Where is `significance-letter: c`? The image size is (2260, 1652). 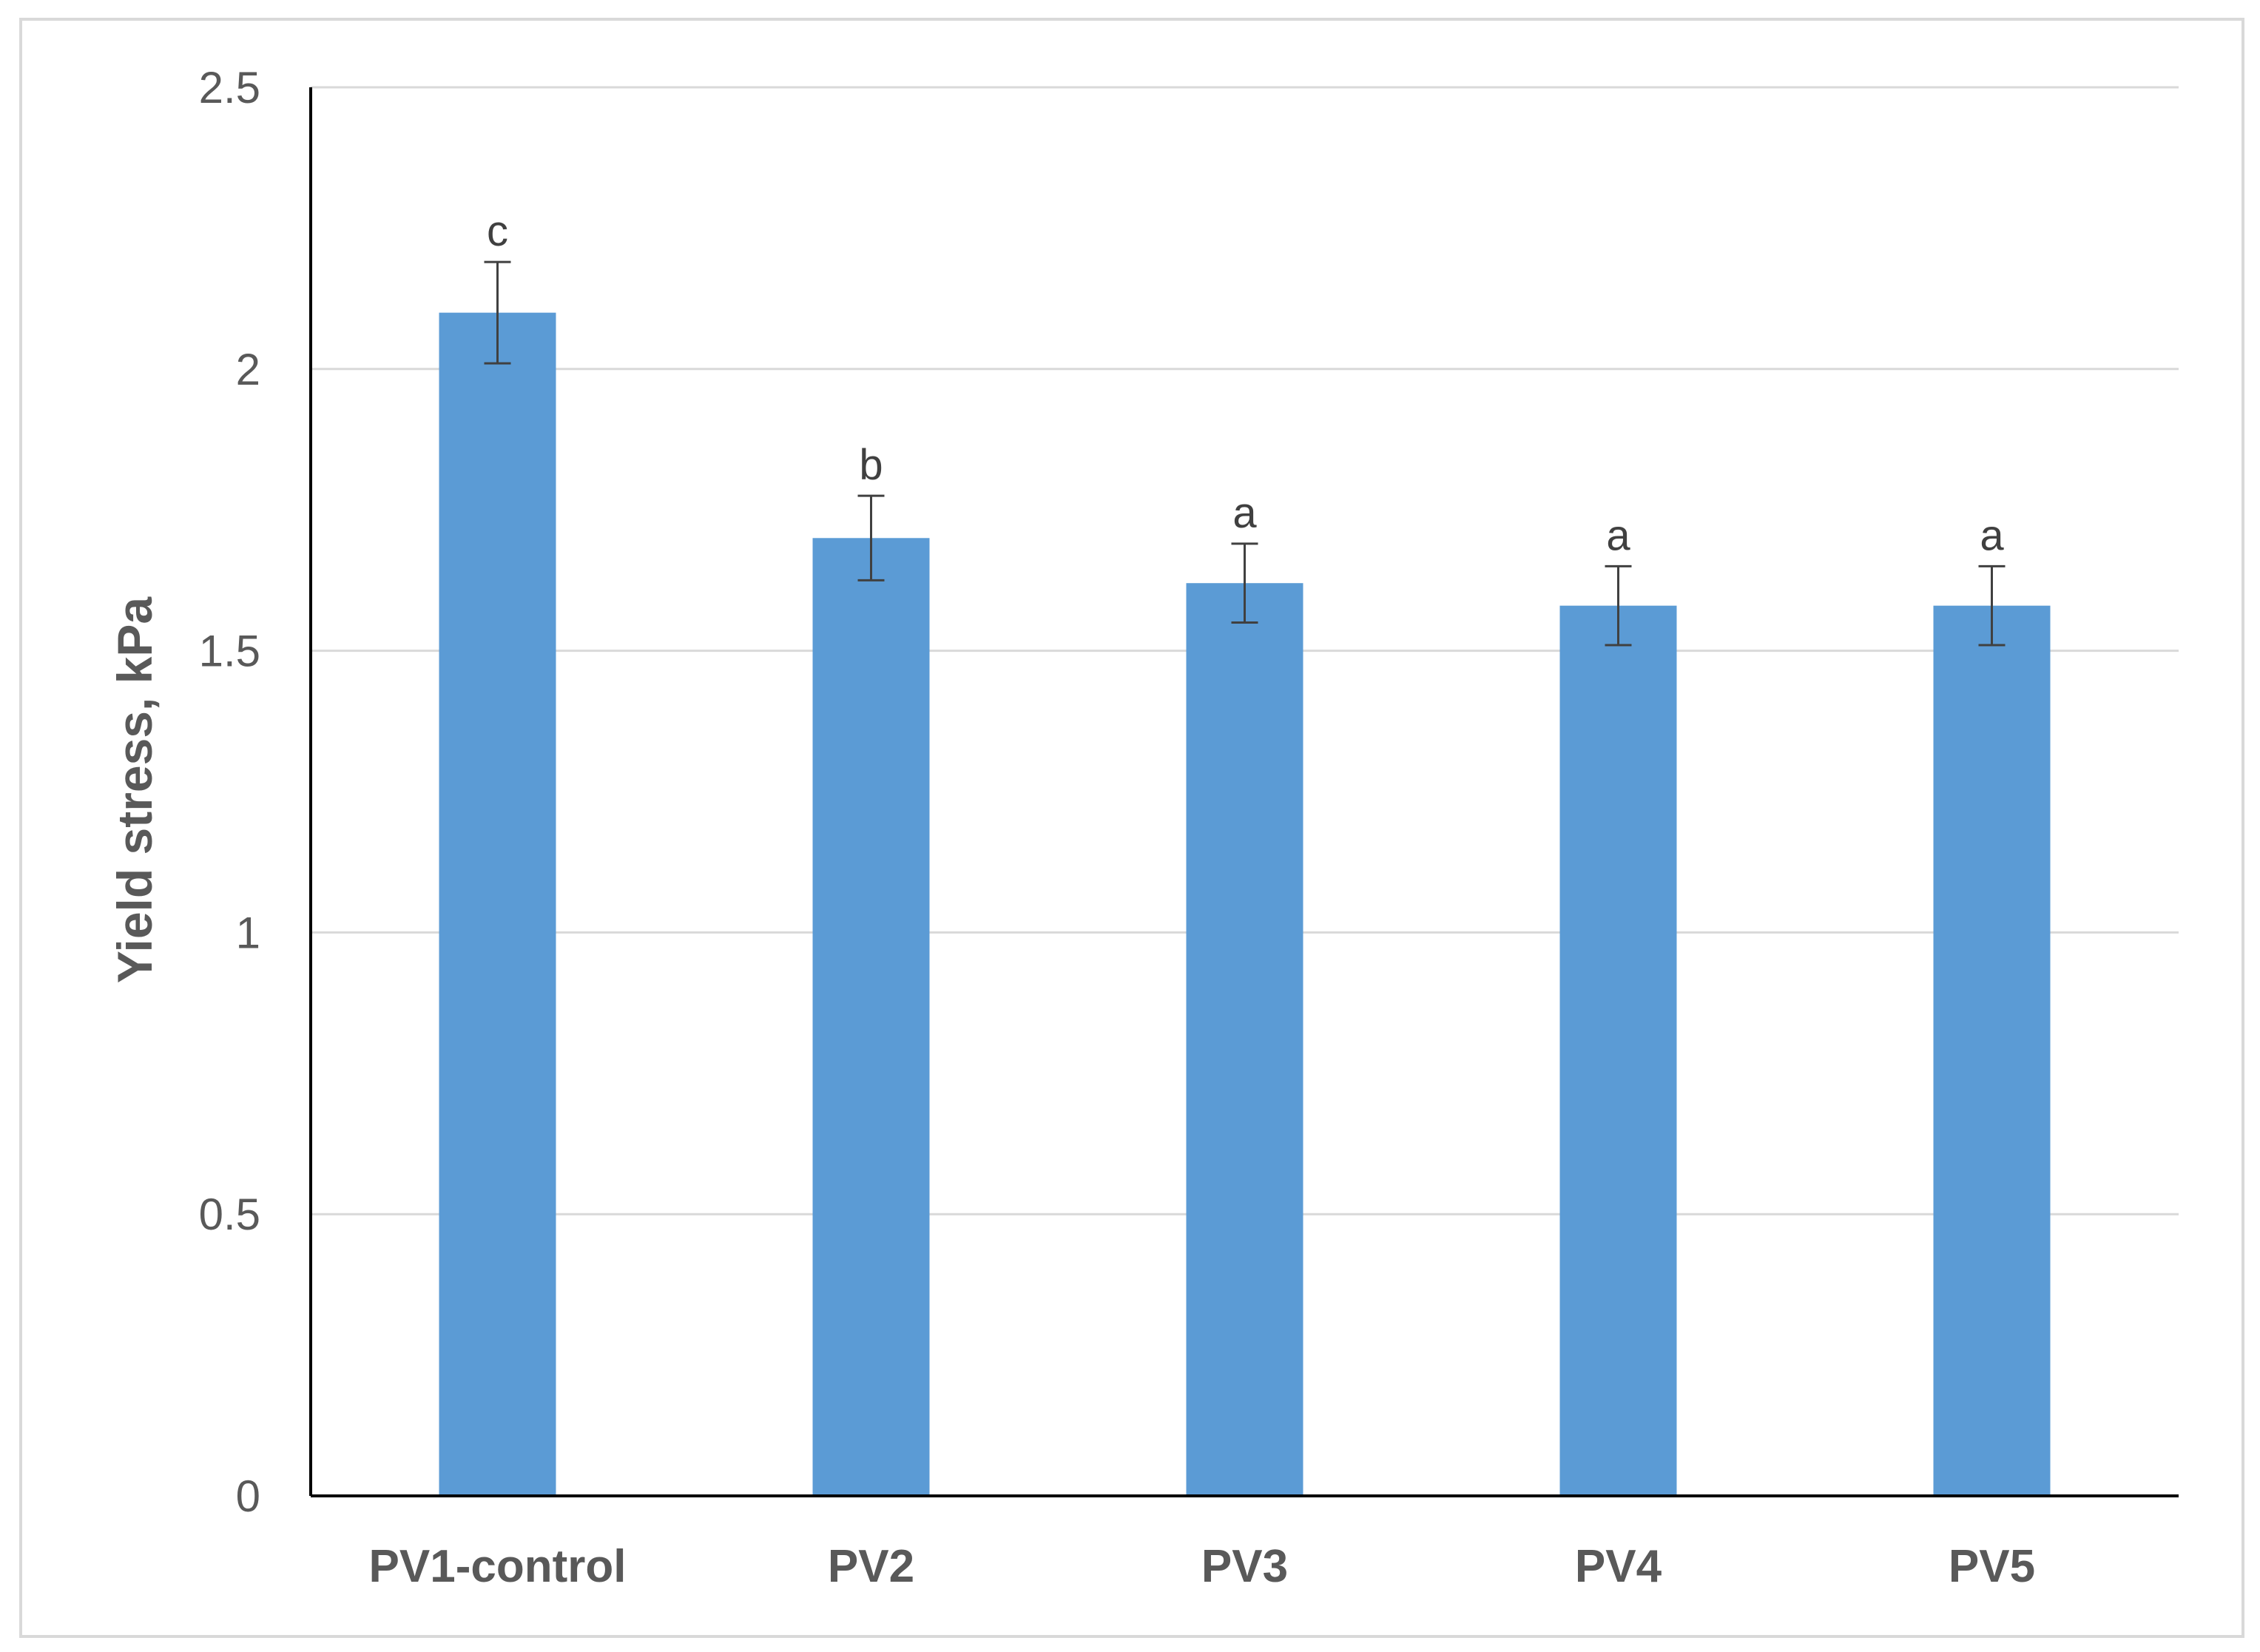 significance-letter: c is located at coordinates (497, 231).